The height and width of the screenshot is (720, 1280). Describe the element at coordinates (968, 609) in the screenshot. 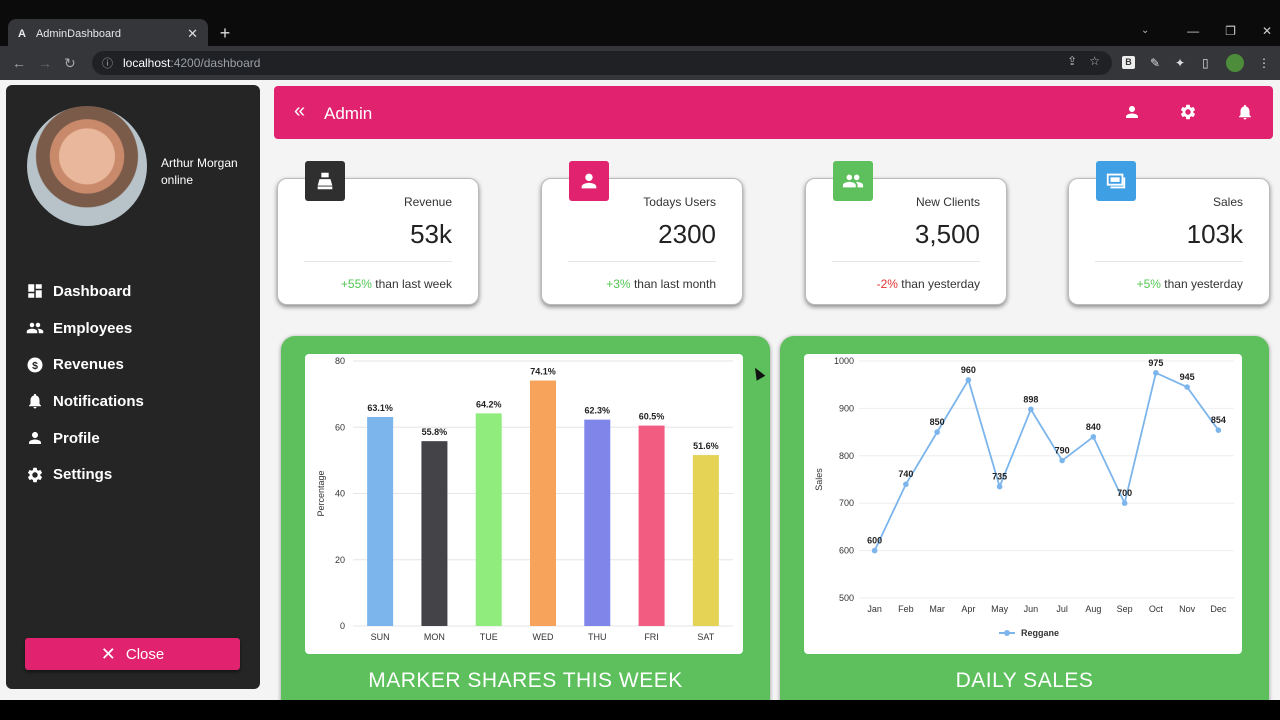

I see `x-tick-label: Apr` at that location.